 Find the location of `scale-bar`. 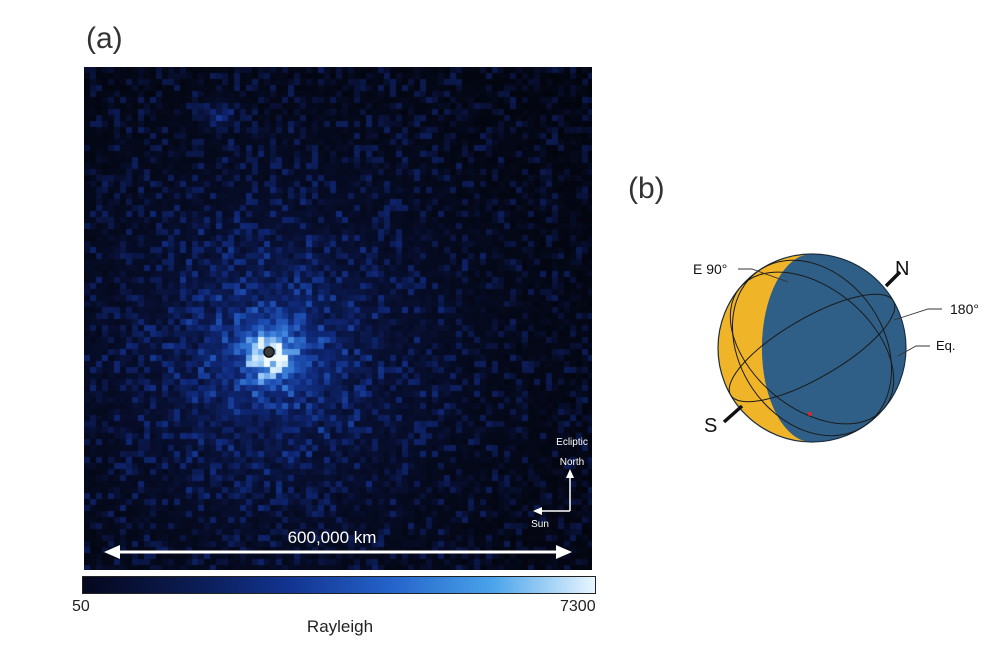

scale-bar is located at coordinates (338, 552).